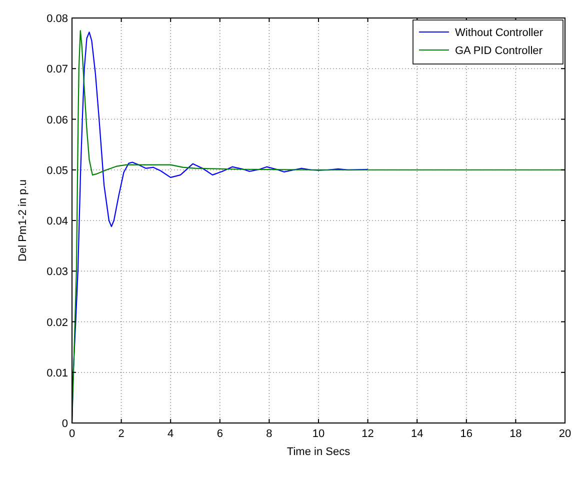 This screenshot has height=477, width=583. What do you see at coordinates (269, 434) in the screenshot?
I see `x-tick-label: 8` at bounding box center [269, 434].